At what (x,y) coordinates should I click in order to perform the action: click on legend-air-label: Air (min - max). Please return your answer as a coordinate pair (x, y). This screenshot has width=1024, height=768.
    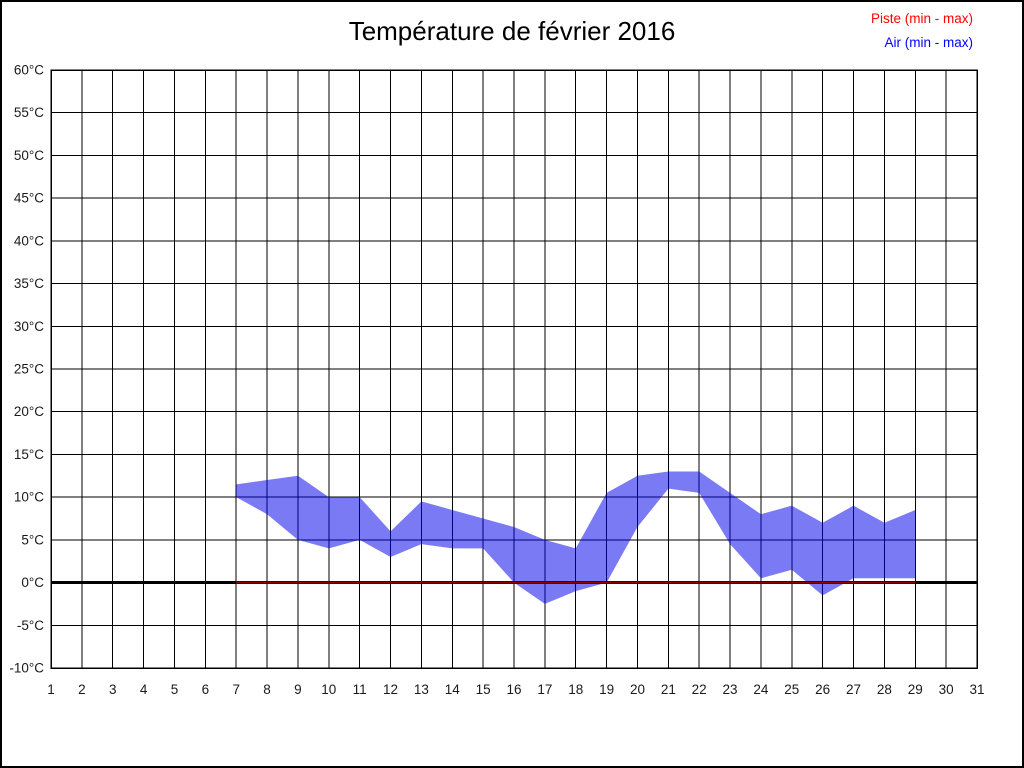
    Looking at the image, I should click on (929, 42).